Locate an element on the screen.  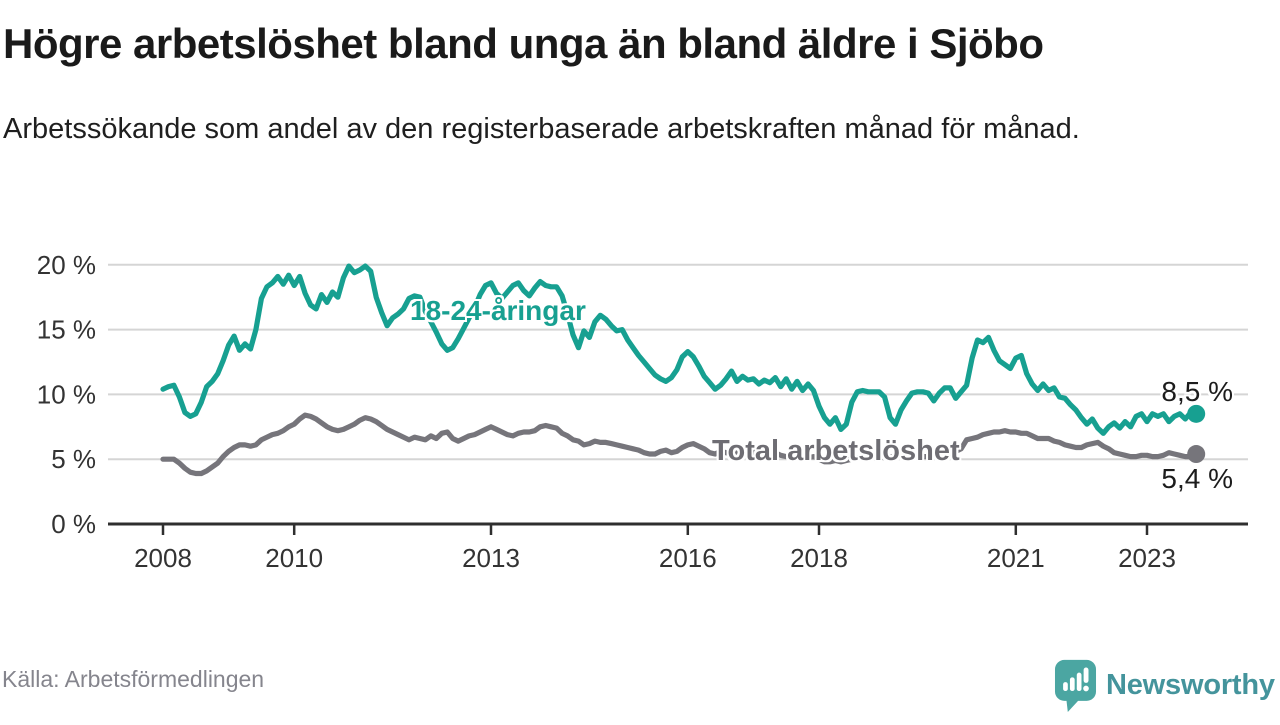
newsworthy-chart-bubble-icon is located at coordinates (1075, 685).